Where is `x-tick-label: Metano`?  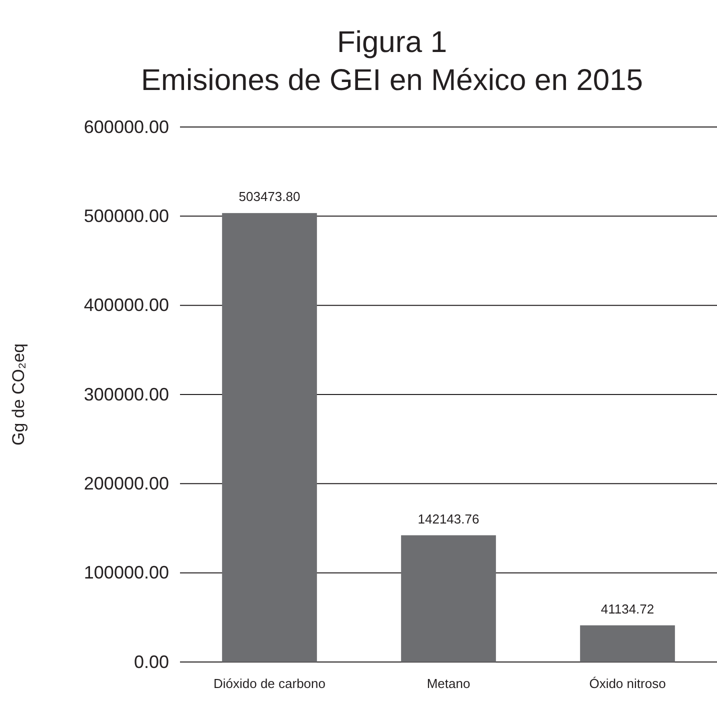 x-tick-label: Metano is located at coordinates (448, 684).